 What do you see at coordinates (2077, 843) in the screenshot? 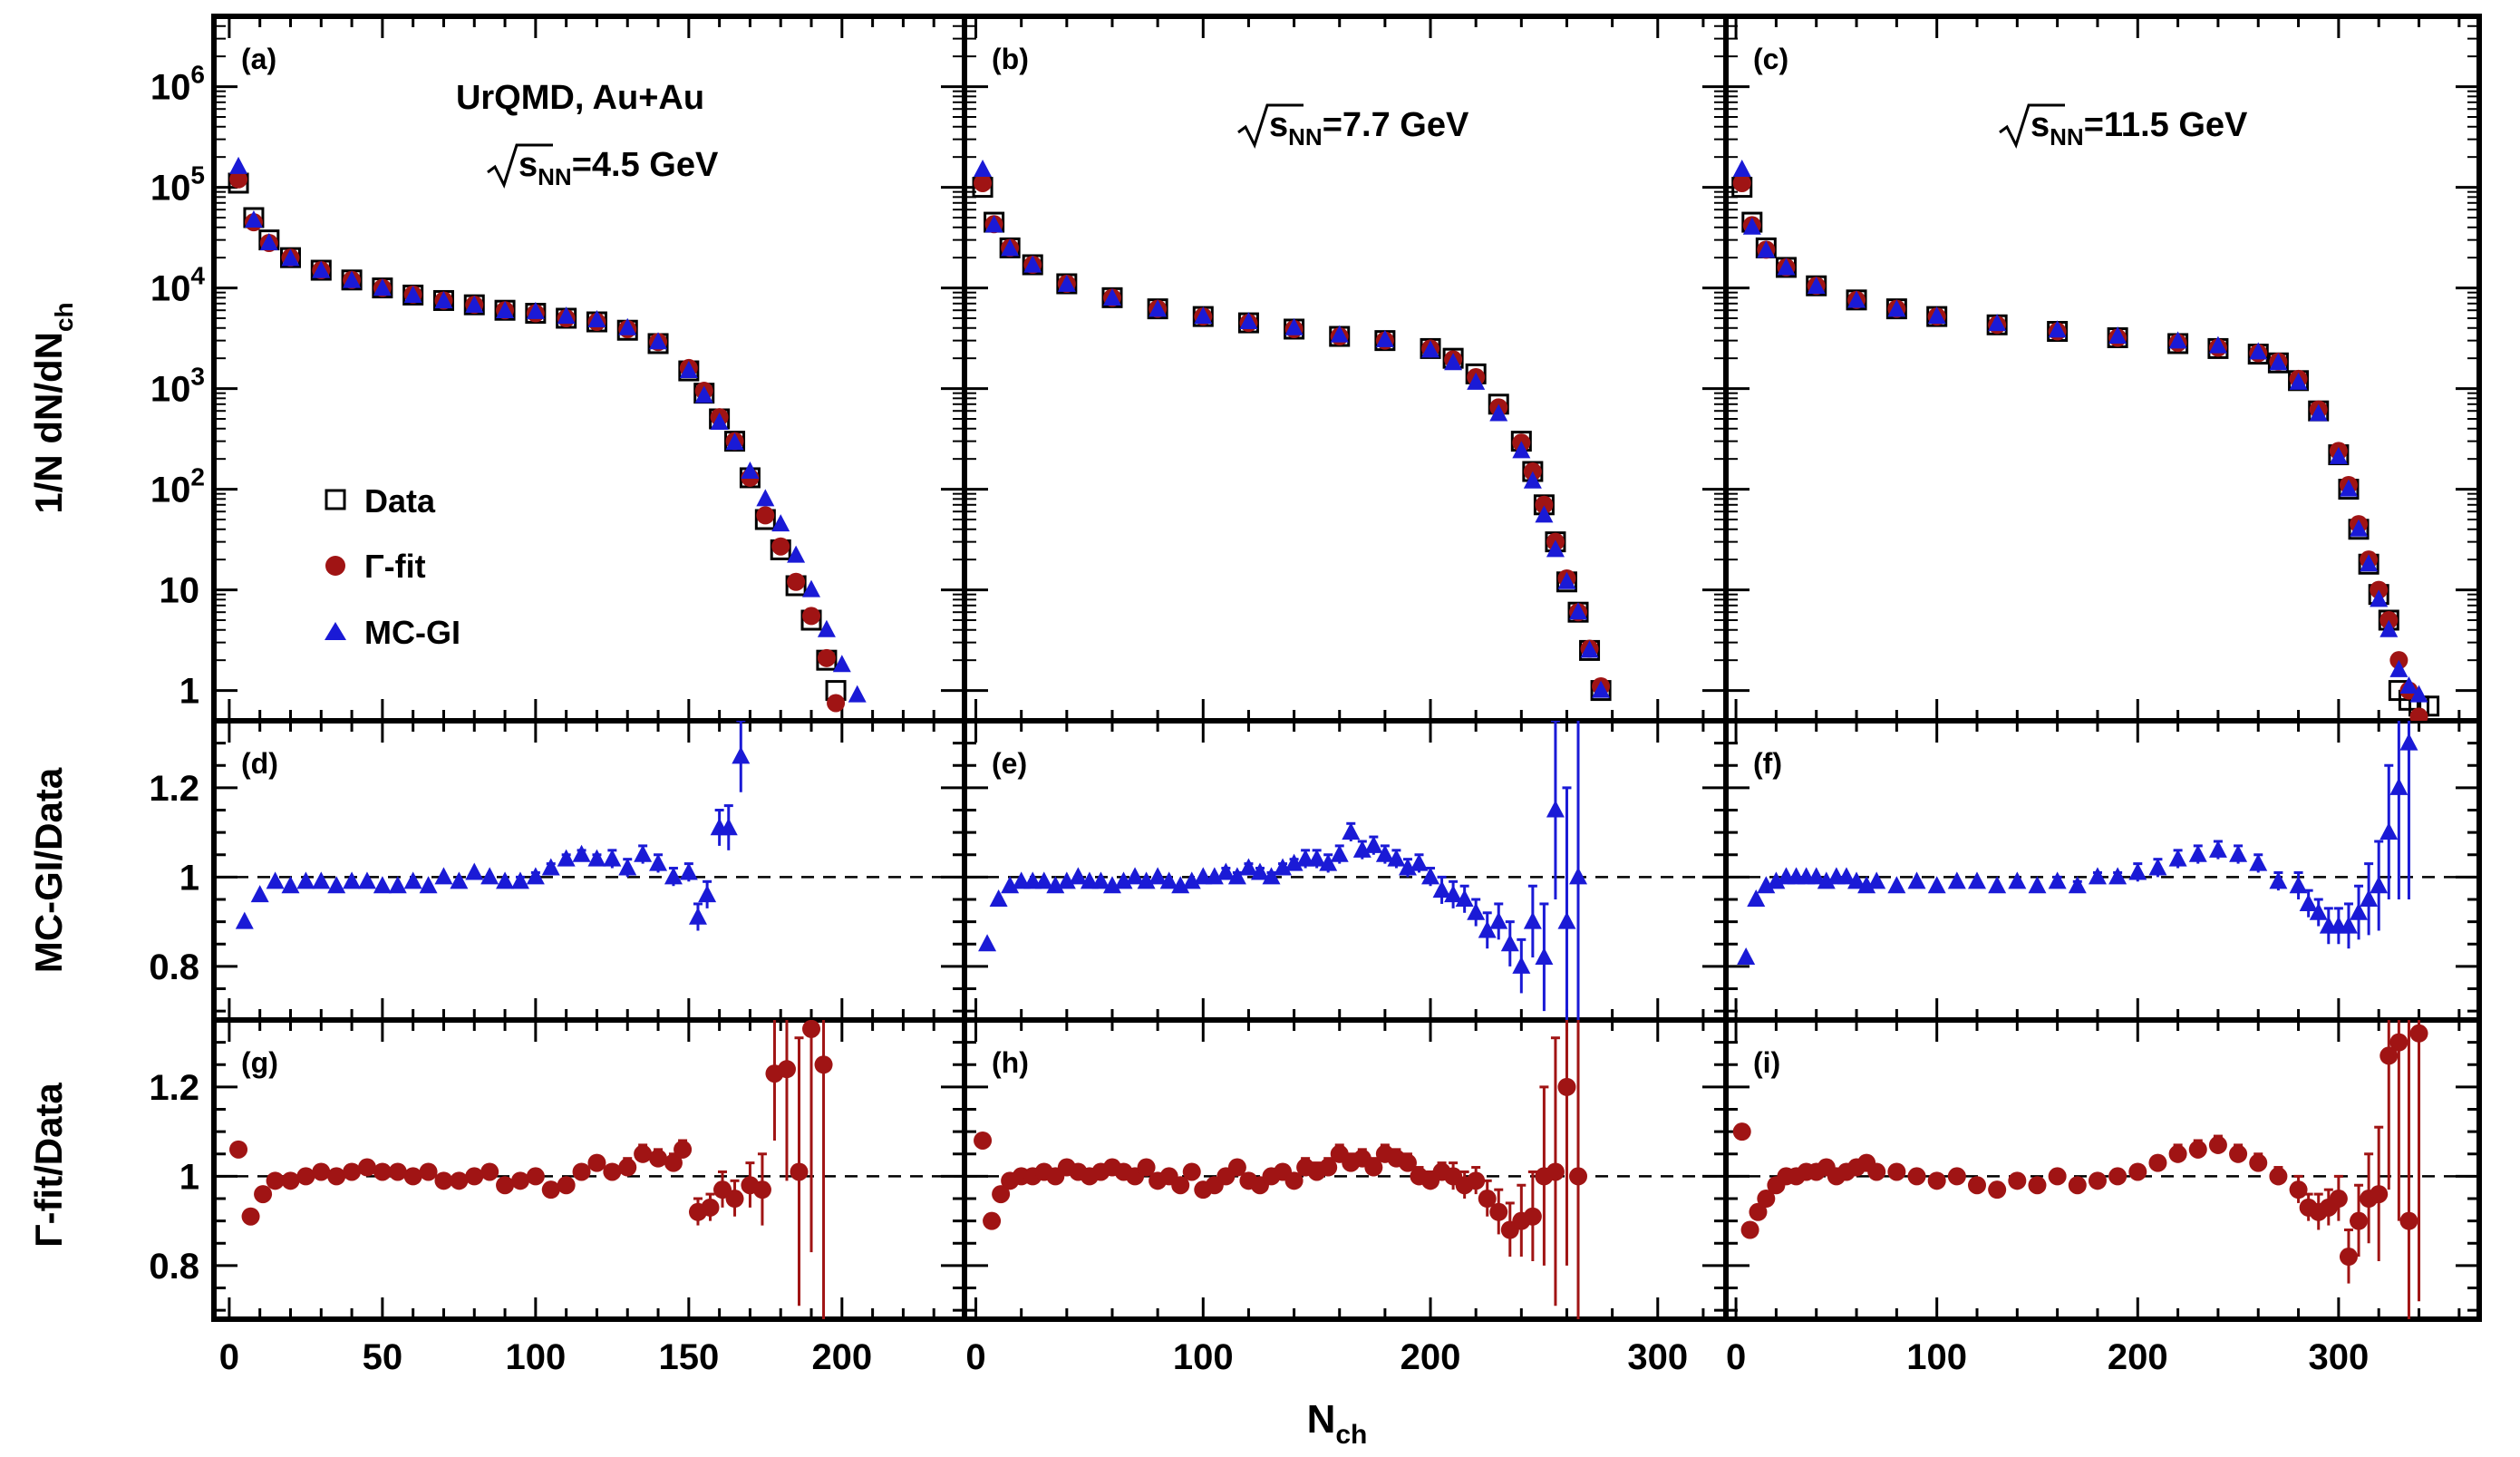
I see `marks-f` at bounding box center [2077, 843].